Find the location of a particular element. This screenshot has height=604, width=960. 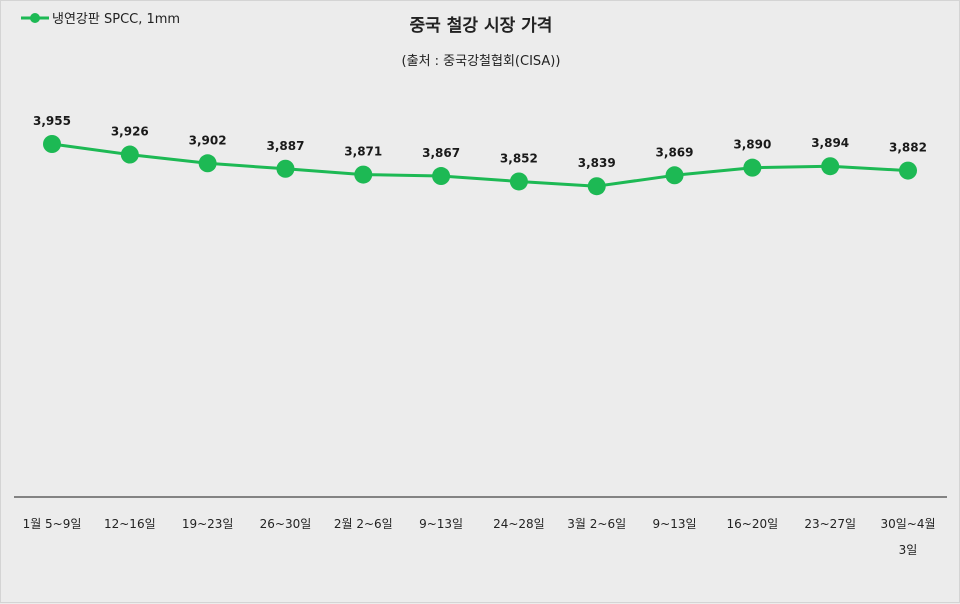

x-tick-label: 30일~4월 3일 is located at coordinates (907, 537).